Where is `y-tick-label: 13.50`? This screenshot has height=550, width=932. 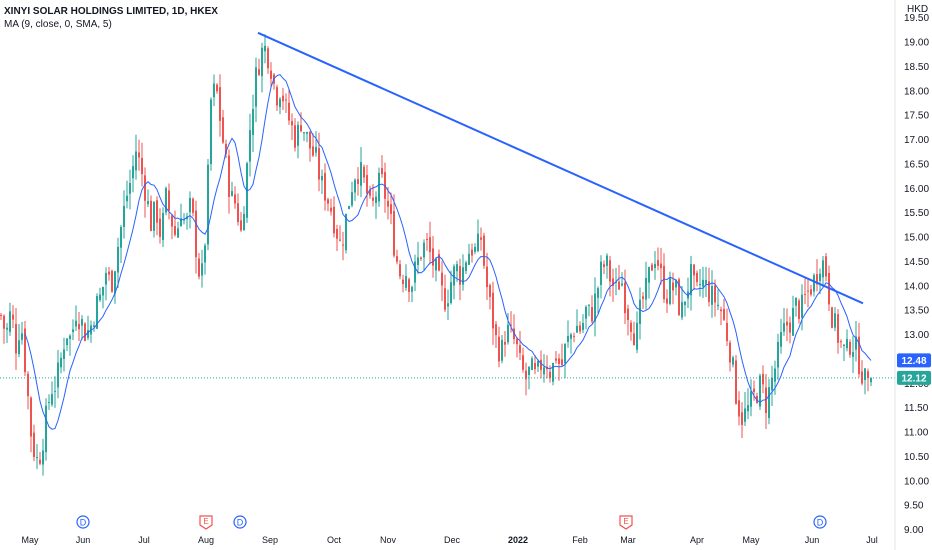
y-tick-label: 13.50 is located at coordinates (916, 311).